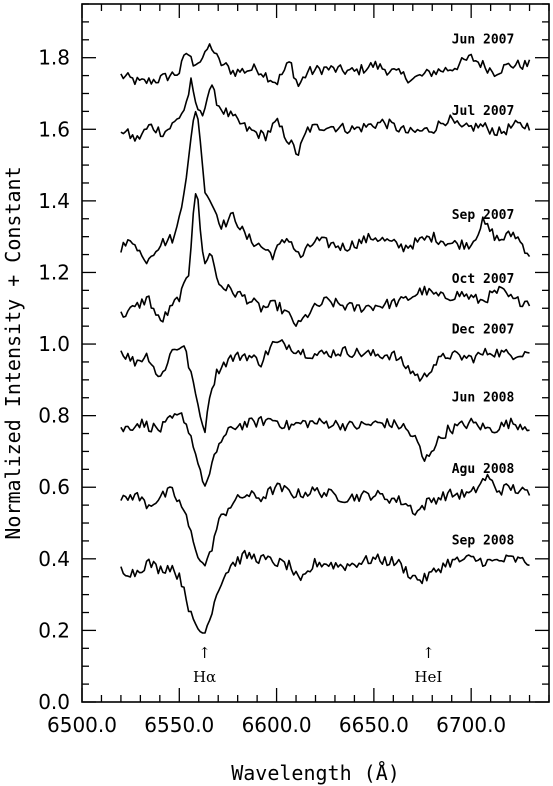 The height and width of the screenshot is (786, 553). What do you see at coordinates (54, 129) in the screenshot?
I see `y-tick-label: 1.6` at bounding box center [54, 129].